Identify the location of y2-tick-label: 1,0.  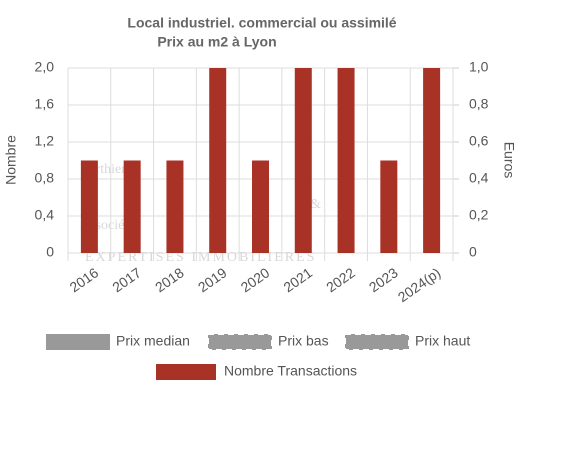
(479, 67).